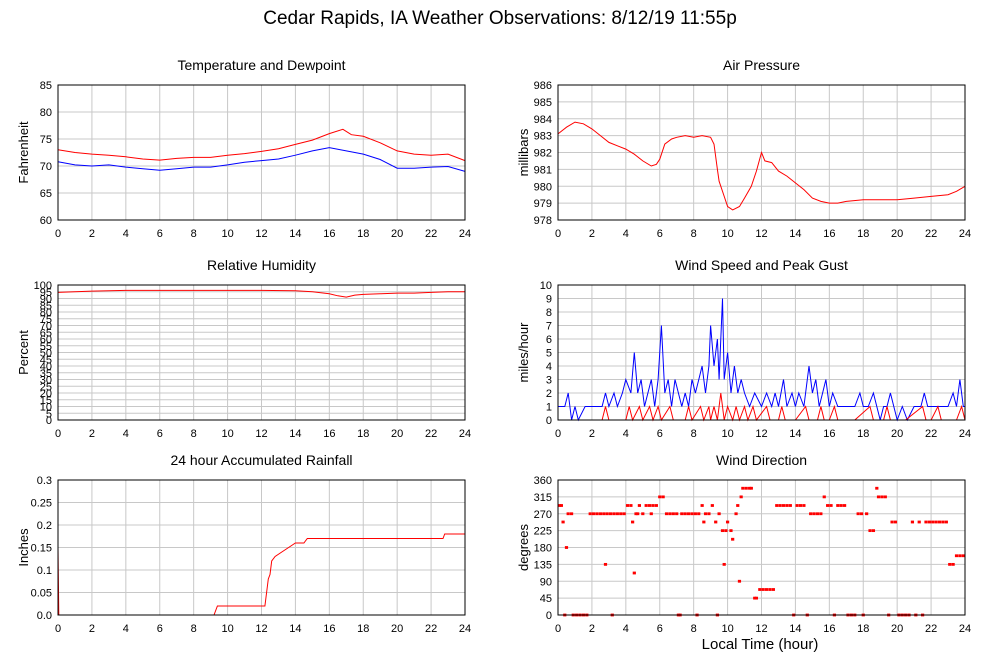 The height and width of the screenshot is (660, 1000). Describe the element at coordinates (523, 152) in the screenshot. I see `y-axis-label: millibars` at that location.